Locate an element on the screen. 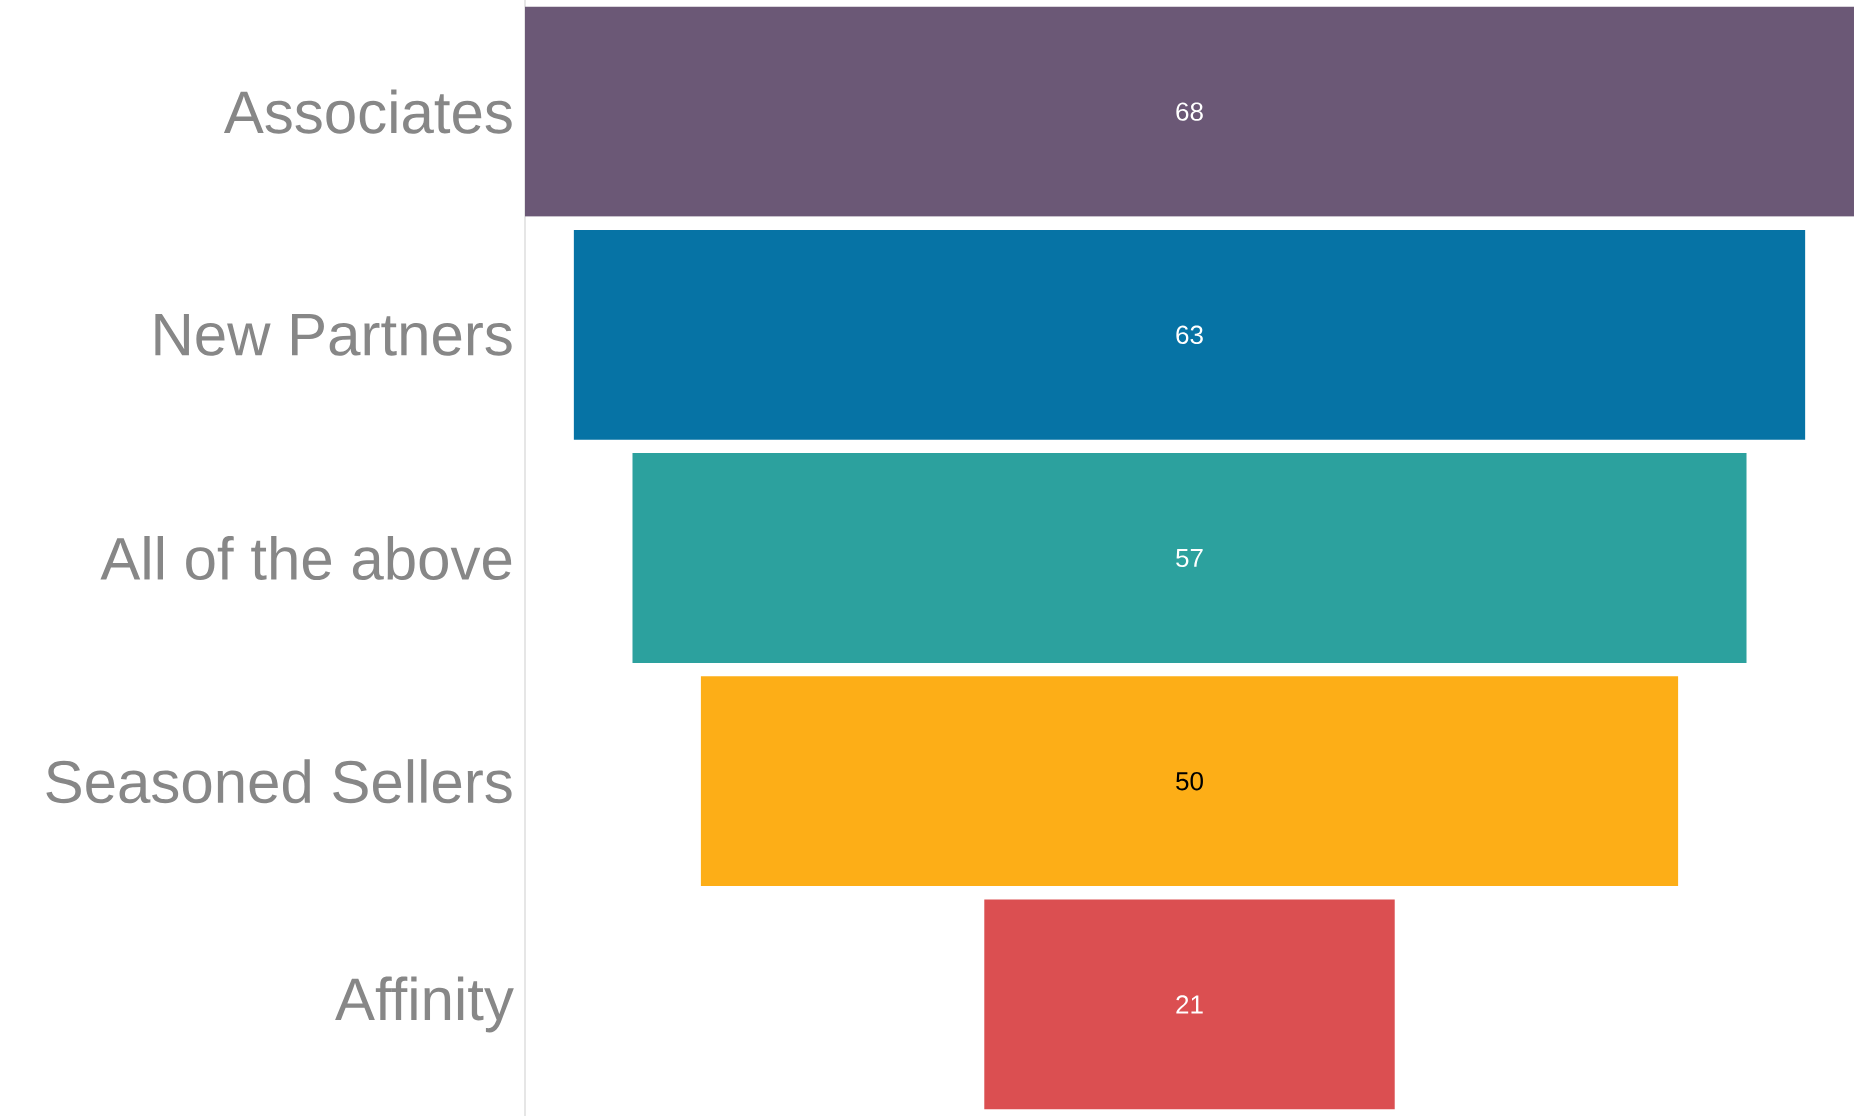  data-label: 21 is located at coordinates (1189, 1004).